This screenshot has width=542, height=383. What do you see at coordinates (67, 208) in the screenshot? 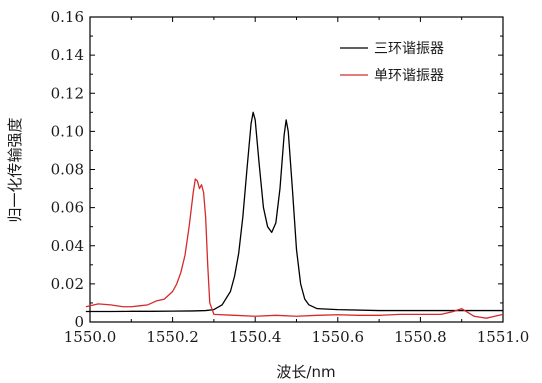
I see `y-tick-label: 0.06` at bounding box center [67, 208].